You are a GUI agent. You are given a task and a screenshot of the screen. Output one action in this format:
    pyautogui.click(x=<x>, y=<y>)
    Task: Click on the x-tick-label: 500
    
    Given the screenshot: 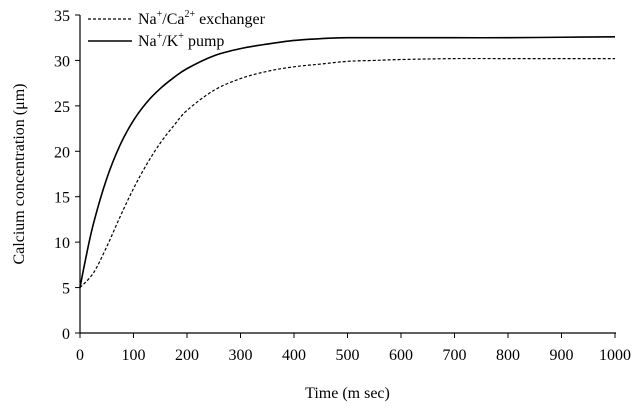 What is the action you would take?
    pyautogui.click(x=348, y=355)
    